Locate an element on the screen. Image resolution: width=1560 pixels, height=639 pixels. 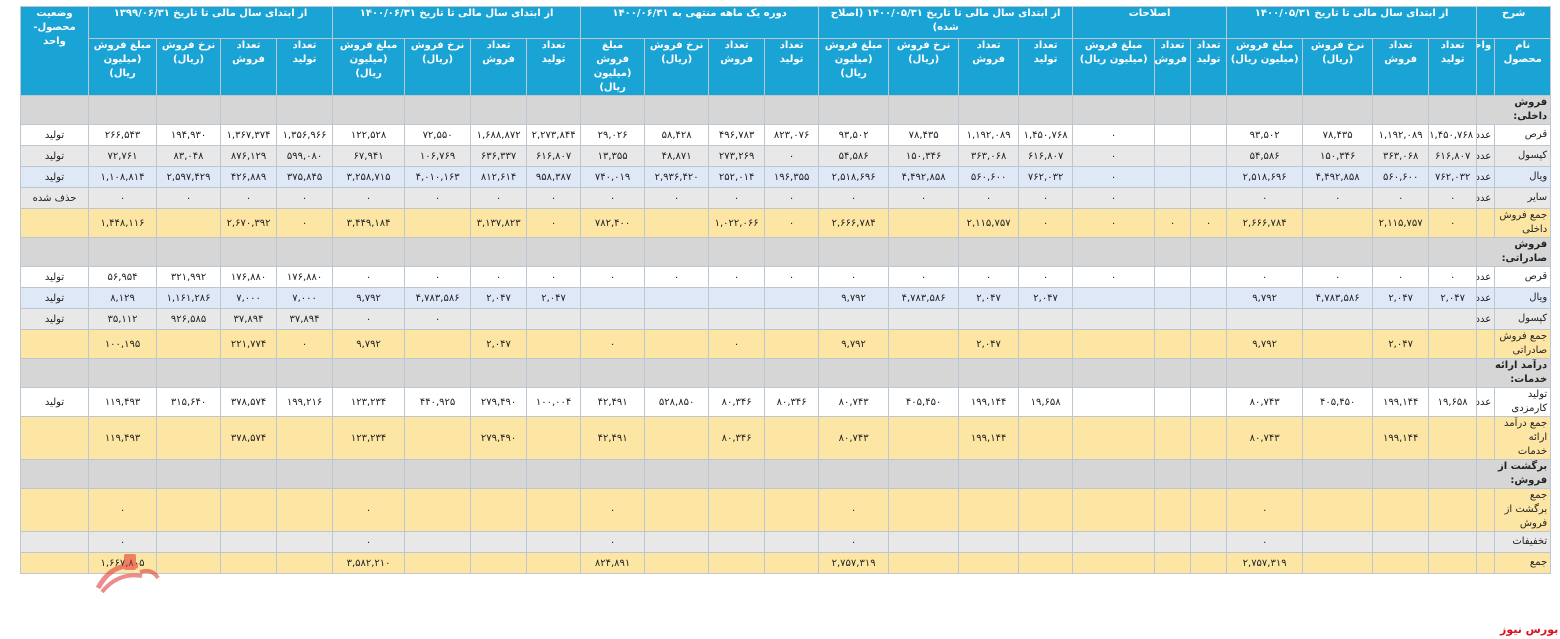
value-cell: ۱۹۹,۱۴۴ is located at coordinates (1401, 402).